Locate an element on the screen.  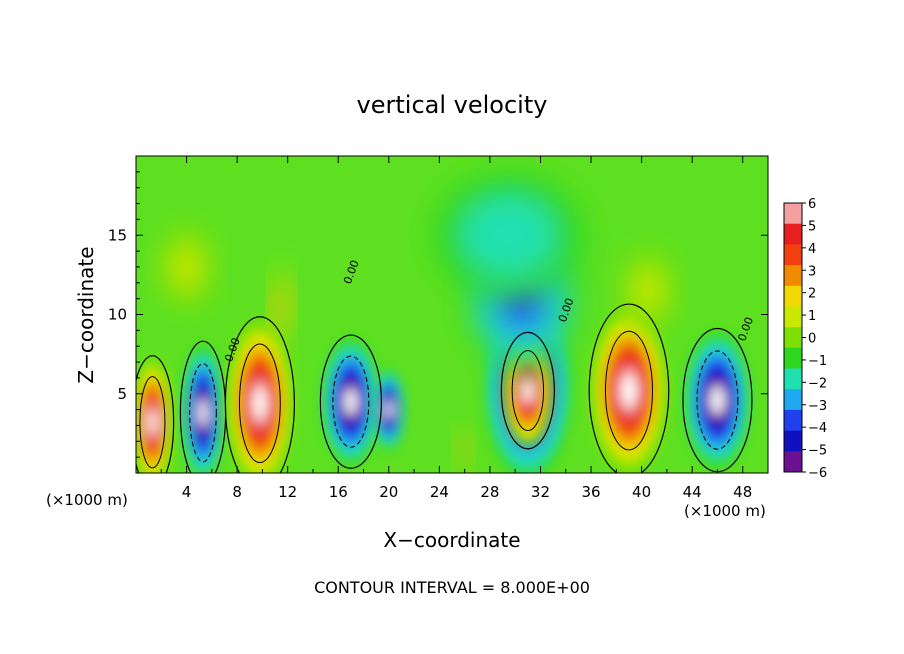
chart-title: vertical velocity is located at coordinates (452, 105).